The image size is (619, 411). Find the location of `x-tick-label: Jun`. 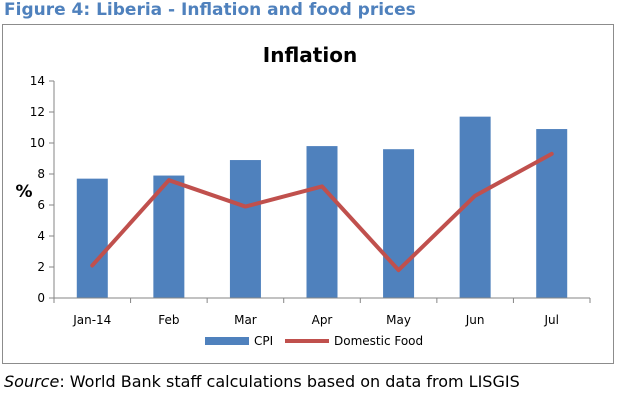

x-tick-label: Jun is located at coordinates (475, 320).